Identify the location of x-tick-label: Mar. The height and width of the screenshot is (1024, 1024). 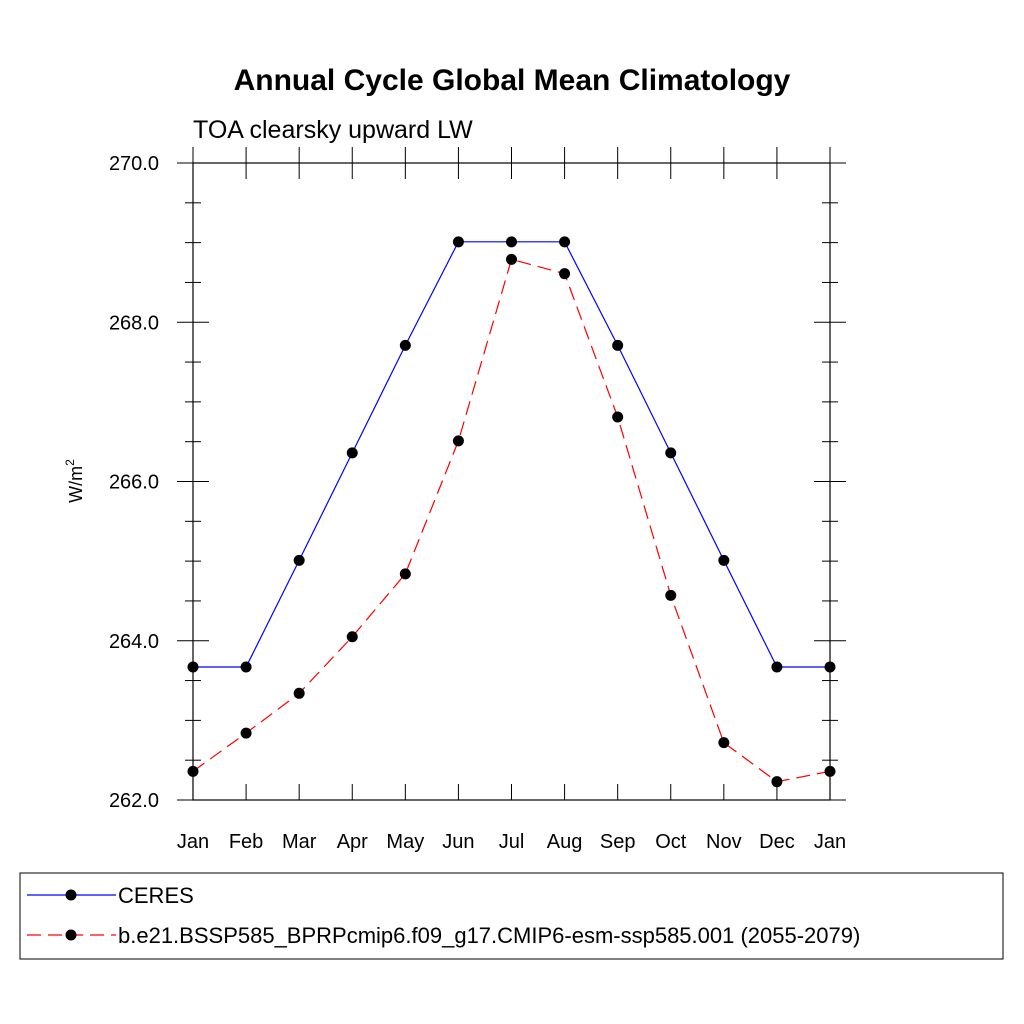
(299, 842).